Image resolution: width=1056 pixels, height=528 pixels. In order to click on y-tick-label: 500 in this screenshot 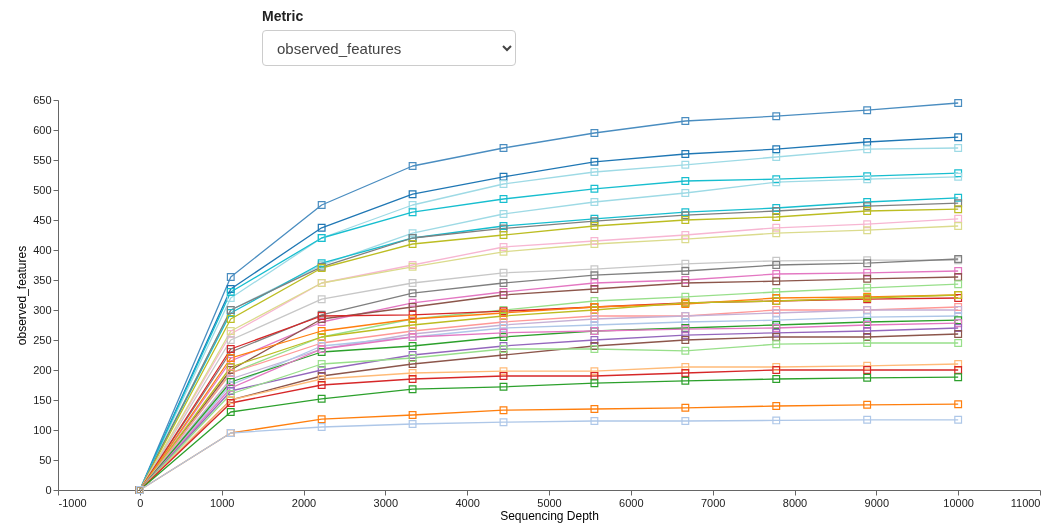, I will do `click(42, 189)`.